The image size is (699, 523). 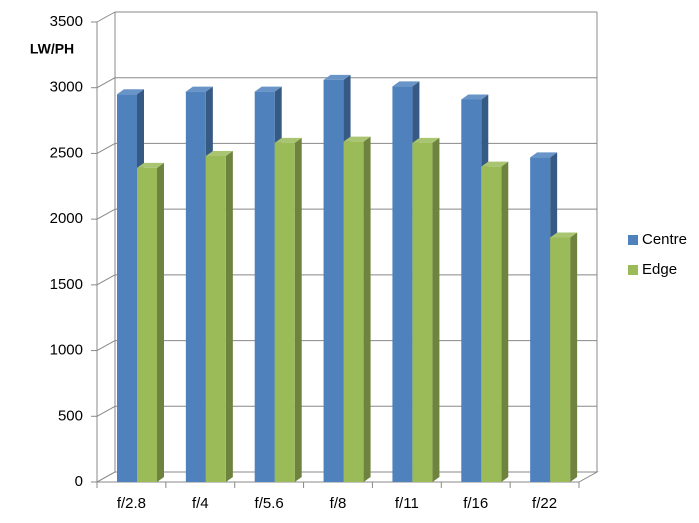 What do you see at coordinates (475, 503) in the screenshot?
I see `x-tick-label: f/16` at bounding box center [475, 503].